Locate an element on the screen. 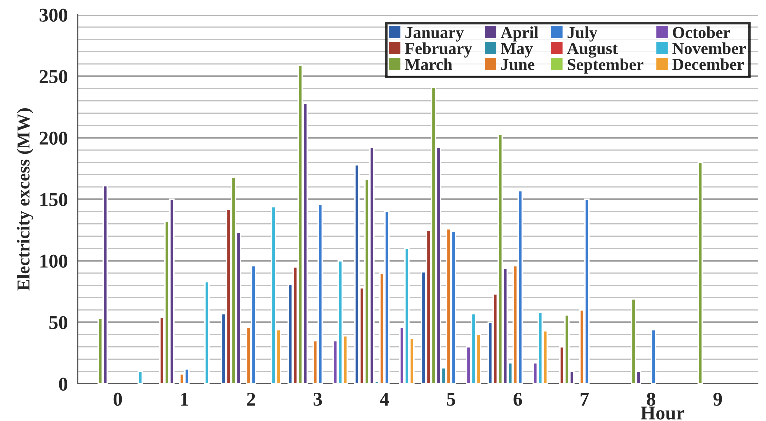 The image size is (766, 421). y-axis-title: Electricity excess (MW) is located at coordinates (25, 199).